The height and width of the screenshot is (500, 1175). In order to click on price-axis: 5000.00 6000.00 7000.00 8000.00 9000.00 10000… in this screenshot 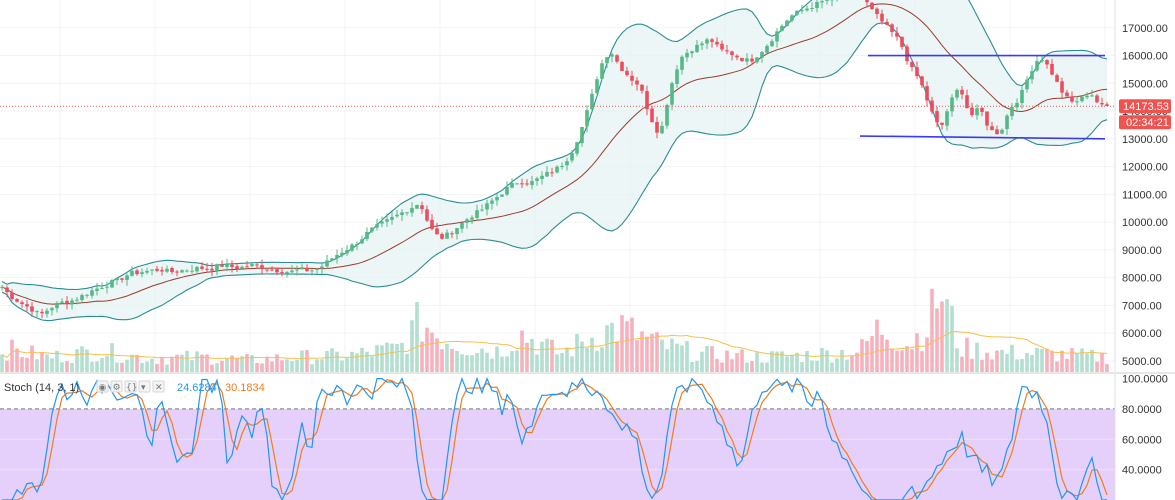, I will do `click(1142, 186)`.